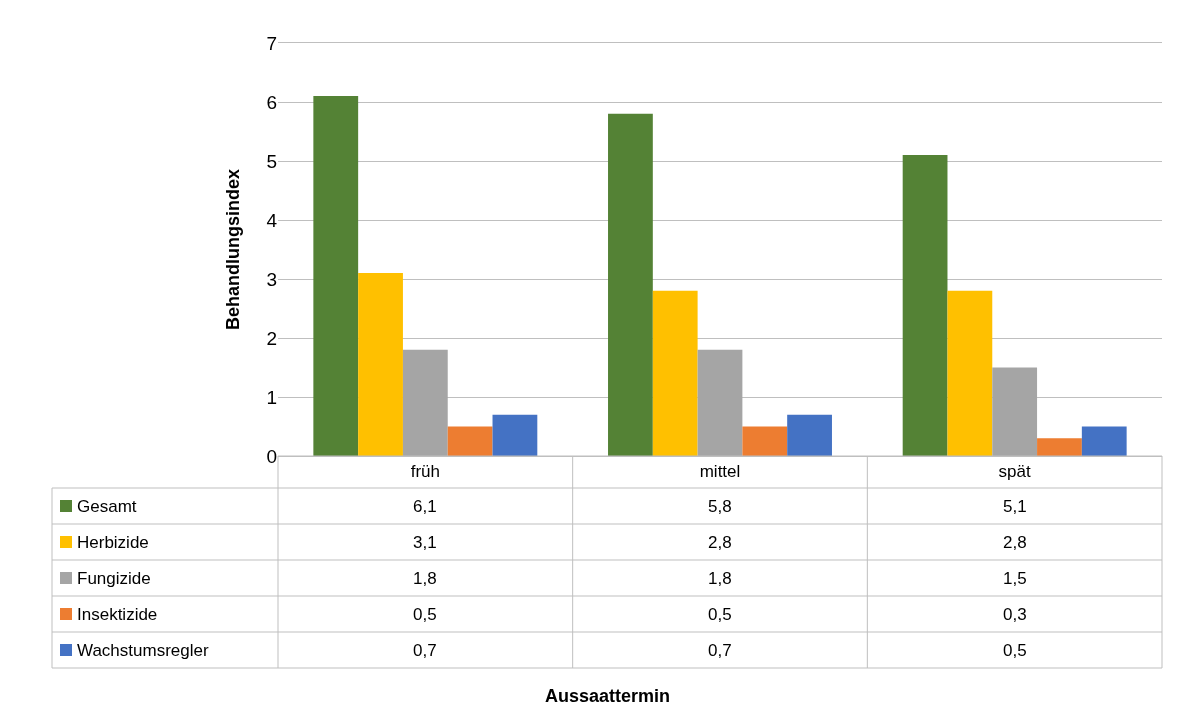 The image size is (1184, 722). Describe the element at coordinates (1015, 506) in the screenshot. I see `data-label: 5,1` at that location.